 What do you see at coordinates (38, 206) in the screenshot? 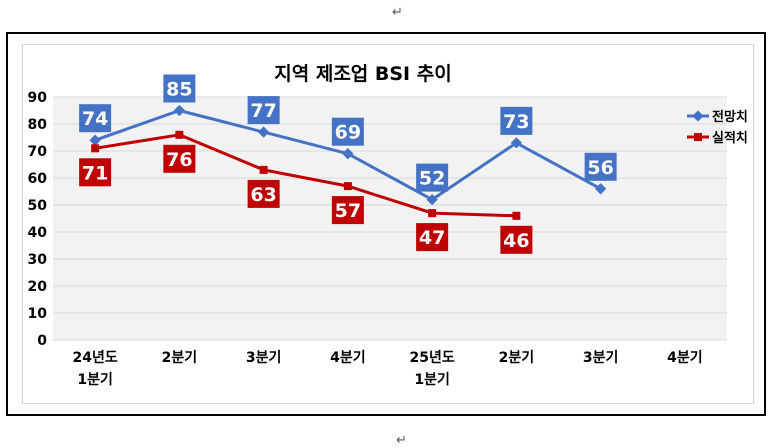
I see `y-tick-label: 50` at bounding box center [38, 206].